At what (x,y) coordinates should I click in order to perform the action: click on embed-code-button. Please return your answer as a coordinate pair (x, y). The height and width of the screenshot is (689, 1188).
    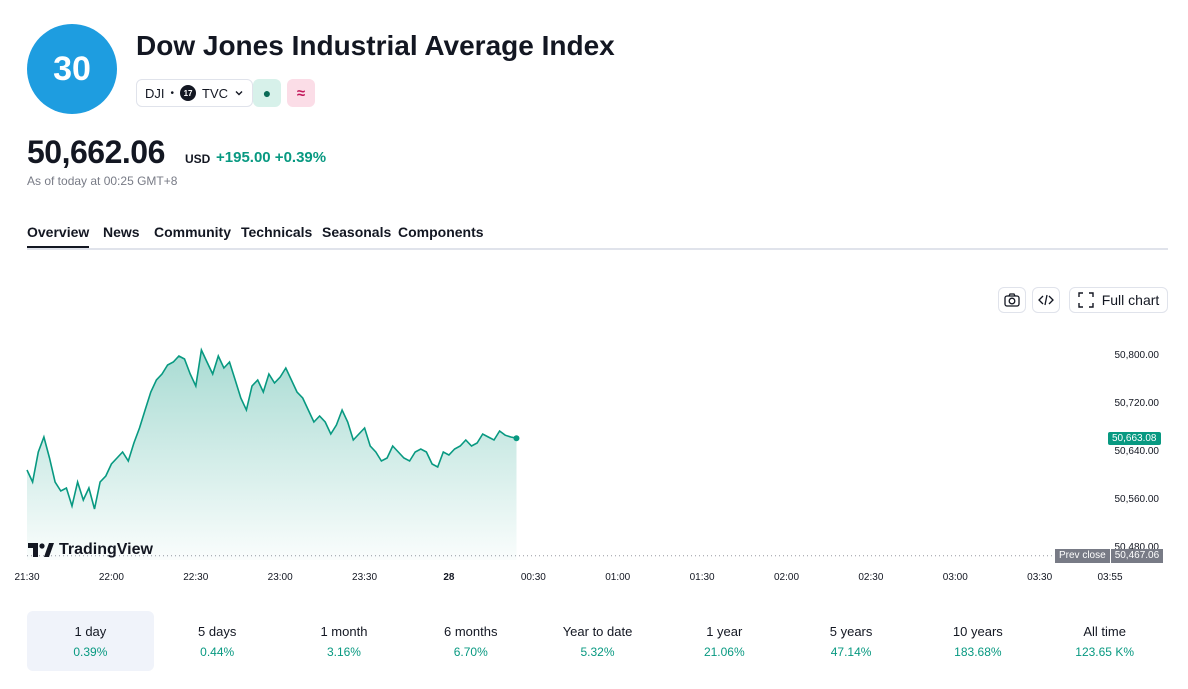
    Looking at the image, I should click on (1046, 300).